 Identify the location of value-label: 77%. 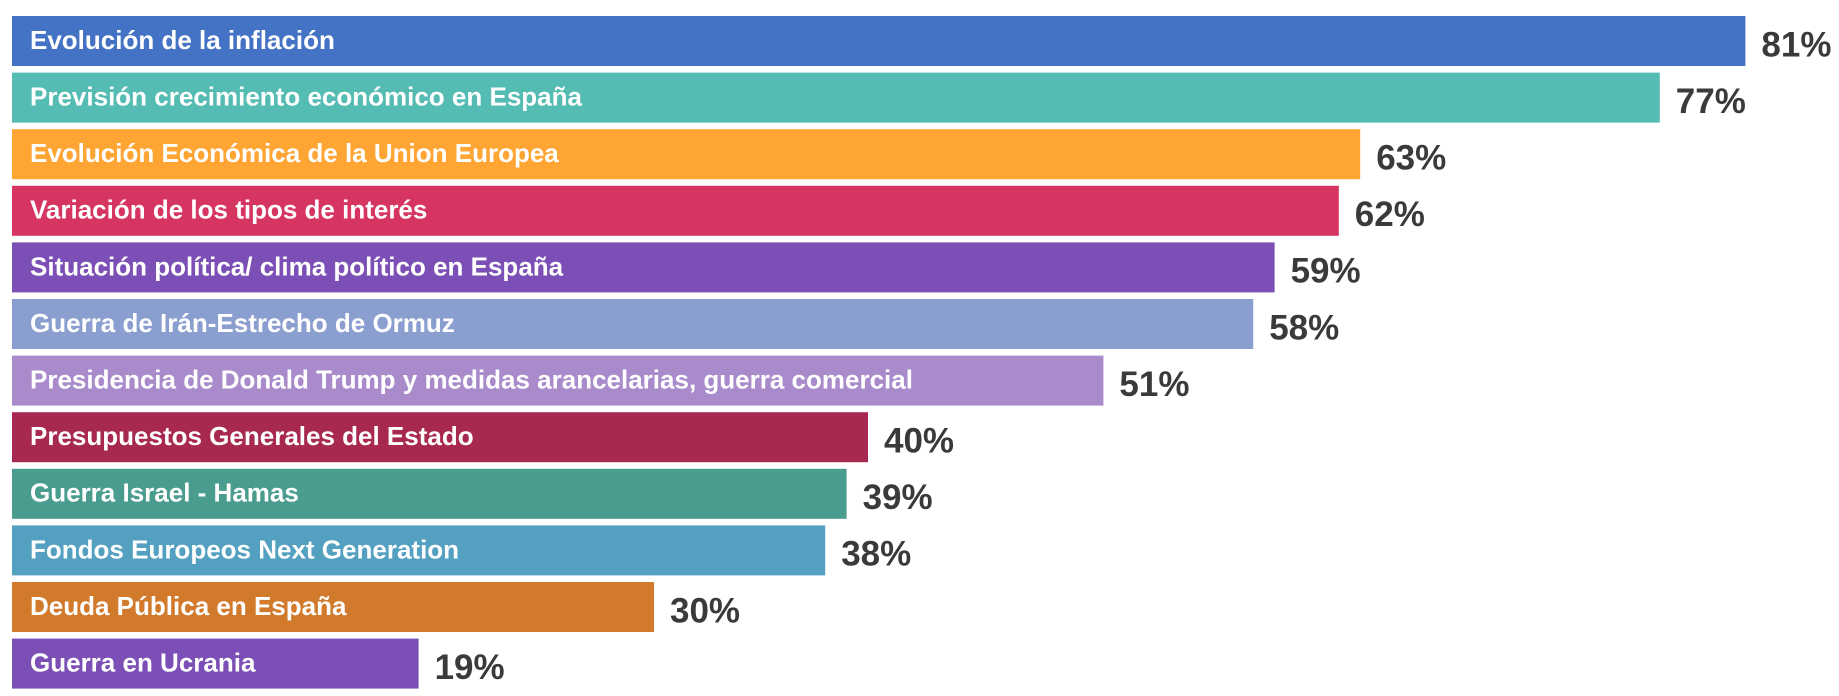
(1711, 101).